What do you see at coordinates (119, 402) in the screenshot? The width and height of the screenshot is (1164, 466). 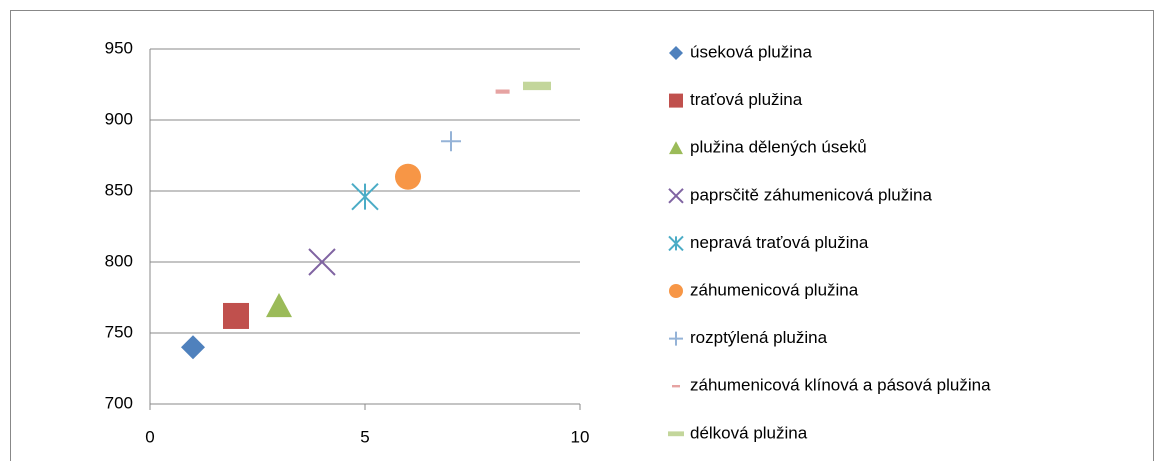 I see `y-tick-label: 700` at bounding box center [119, 402].